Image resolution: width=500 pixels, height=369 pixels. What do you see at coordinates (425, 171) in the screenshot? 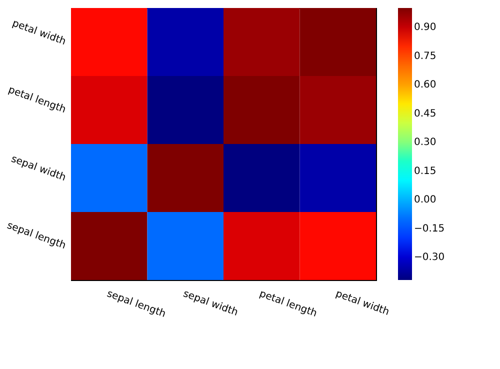
I see `color-bar-label: 0.15` at bounding box center [425, 171].